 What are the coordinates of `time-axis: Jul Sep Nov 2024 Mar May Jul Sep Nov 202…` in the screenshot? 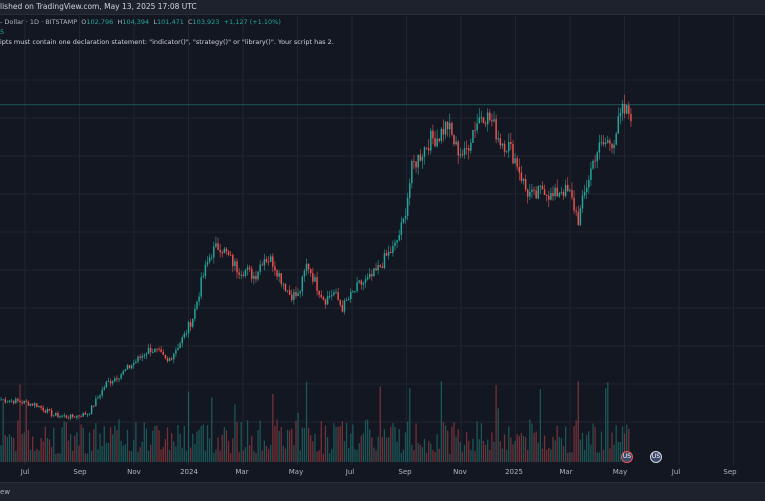 It's located at (382, 473).